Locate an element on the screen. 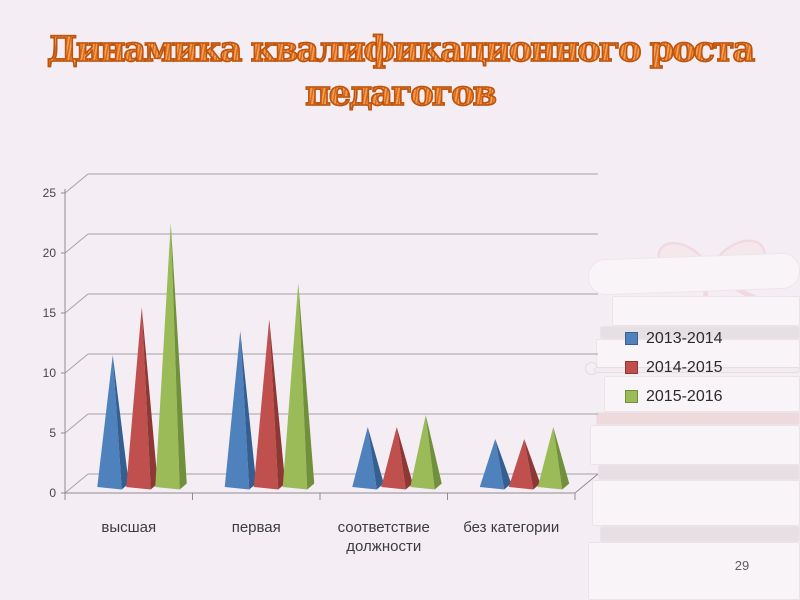  category-label-2: соответствие должности is located at coordinates (383, 537).